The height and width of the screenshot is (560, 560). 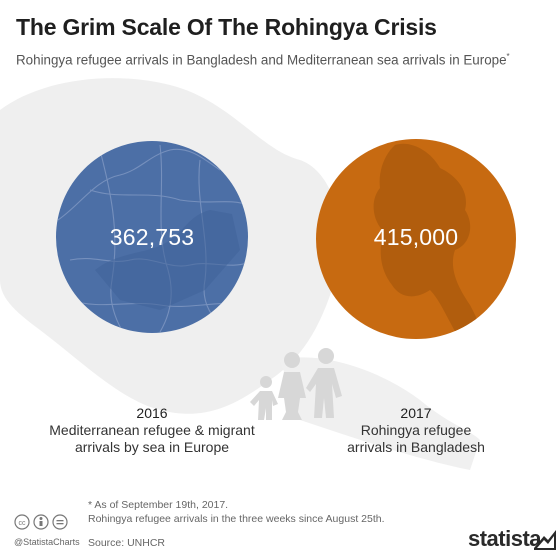 What do you see at coordinates (47, 542) in the screenshot?
I see `twitter-handle: @StatistaCharts` at bounding box center [47, 542].